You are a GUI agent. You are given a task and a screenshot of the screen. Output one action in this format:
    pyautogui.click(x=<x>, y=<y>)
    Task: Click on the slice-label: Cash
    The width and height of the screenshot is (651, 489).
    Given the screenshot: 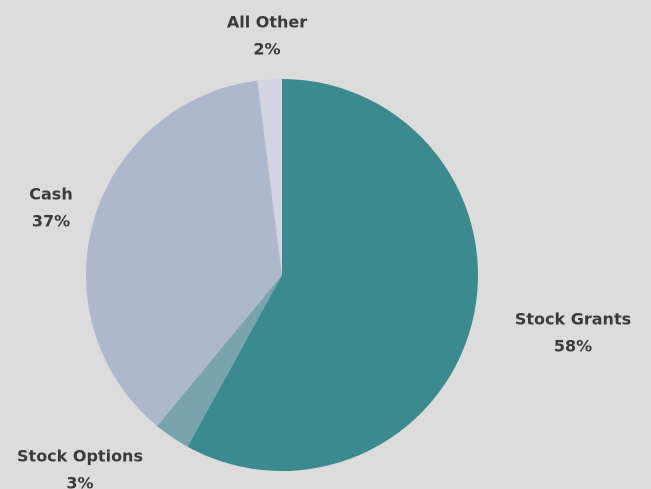 What is the action you would take?
    pyautogui.click(x=50, y=194)
    